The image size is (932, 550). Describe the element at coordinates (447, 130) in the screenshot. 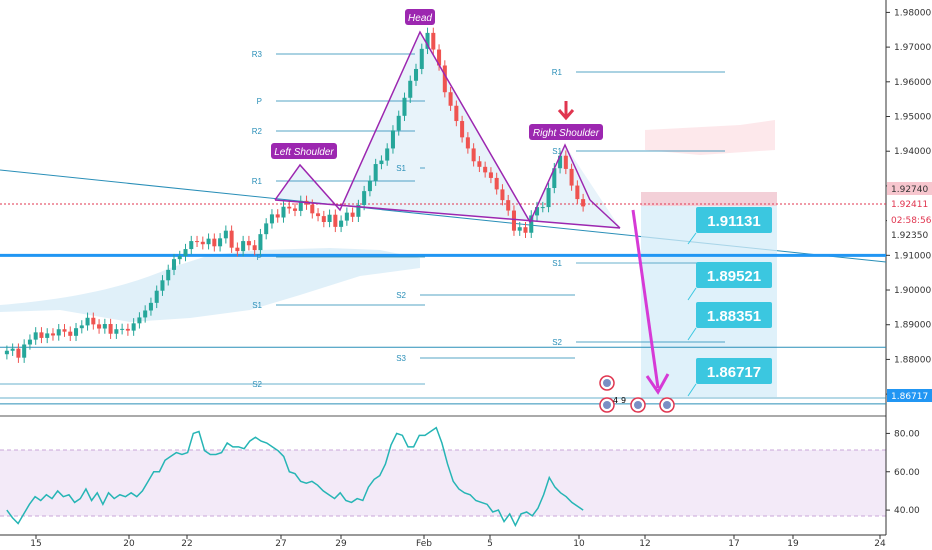

I see `pattern-fill` at that location.